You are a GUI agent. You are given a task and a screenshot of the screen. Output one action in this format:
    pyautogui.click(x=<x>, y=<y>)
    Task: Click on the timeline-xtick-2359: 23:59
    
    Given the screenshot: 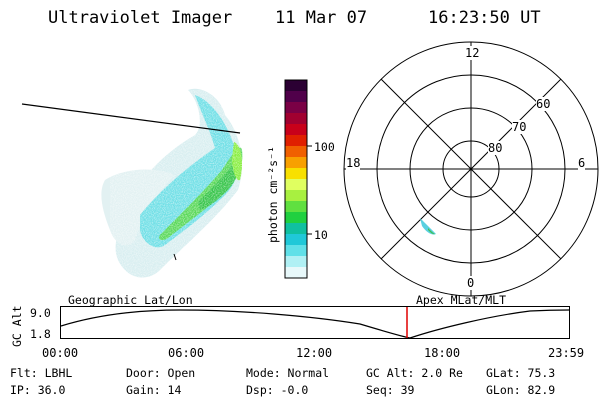 What is the action you would take?
    pyautogui.click(x=566, y=353)
    